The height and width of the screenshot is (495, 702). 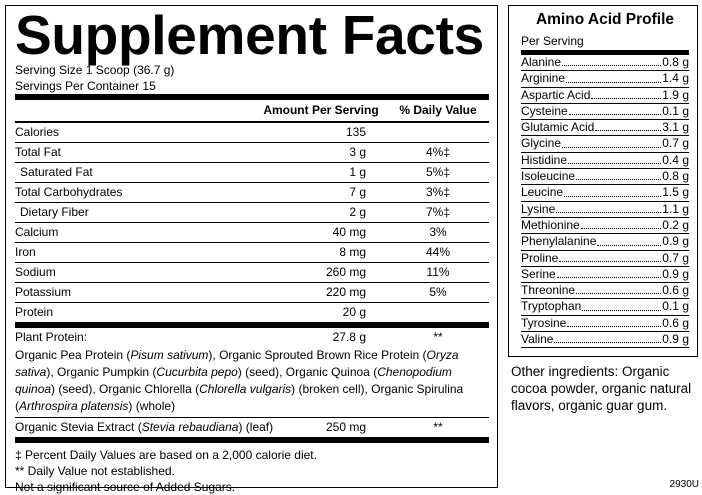 I want to click on amino-row: Aspartic Acid 1.9 g, so click(x=605, y=96).